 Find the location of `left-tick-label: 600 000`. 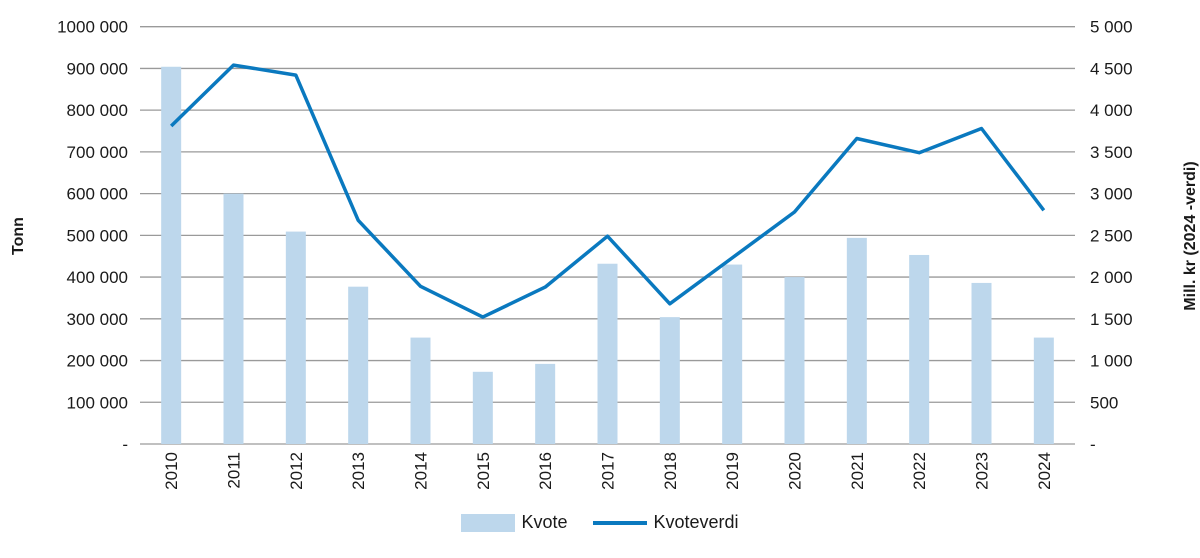

left-tick-label: 600 000 is located at coordinates (97, 194).